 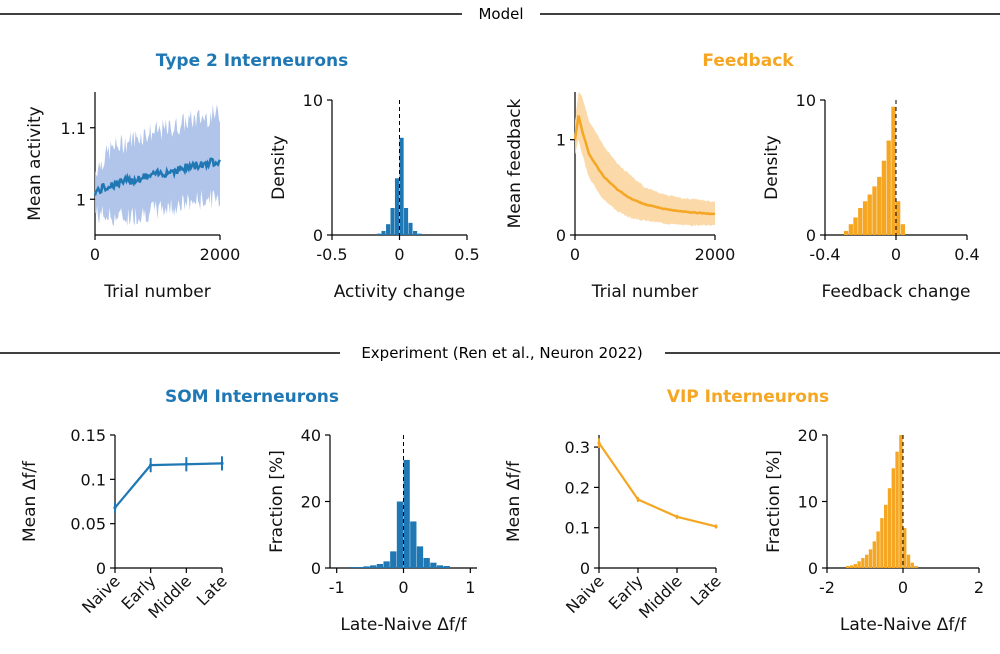 What do you see at coordinates (748, 61) in the screenshot?
I see `title-feedback: Feedback` at bounding box center [748, 61].